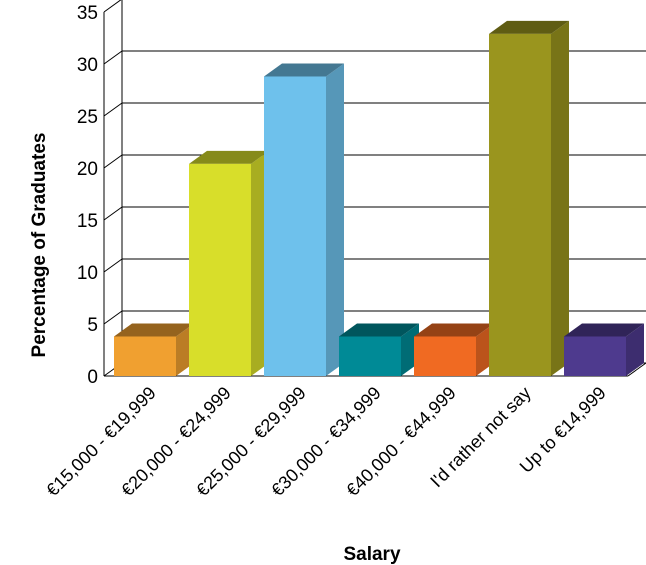  I want to click on floor-right-edge, so click(636, 369).